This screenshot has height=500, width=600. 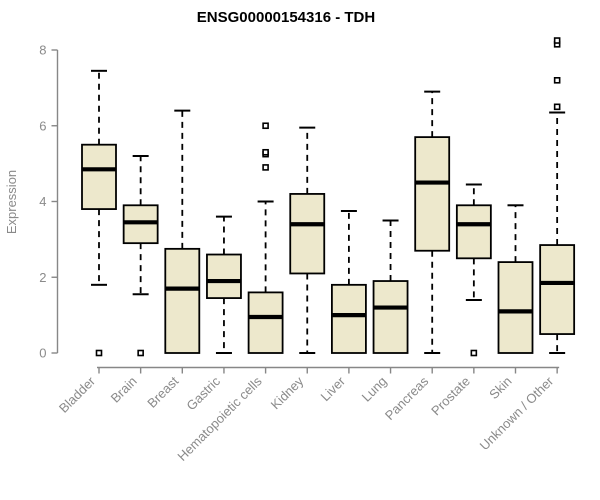 I want to click on x-category-label-unknown-other: Unknown / Other, so click(x=517, y=413).